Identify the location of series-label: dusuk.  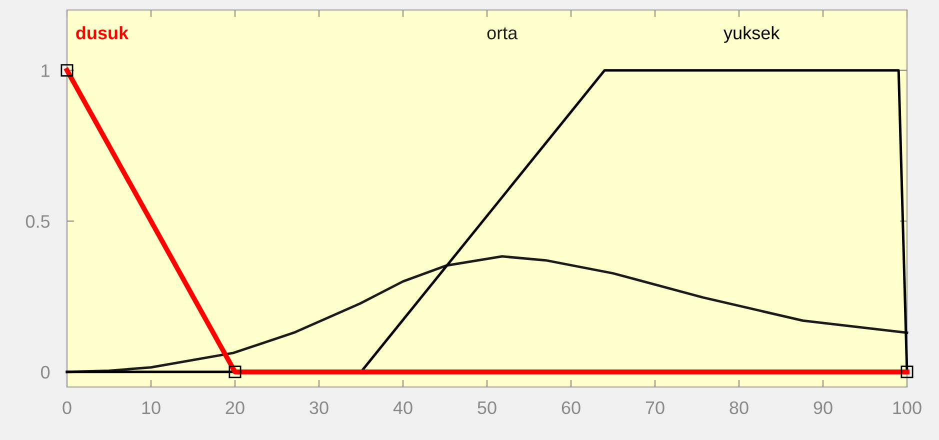
(102, 33).